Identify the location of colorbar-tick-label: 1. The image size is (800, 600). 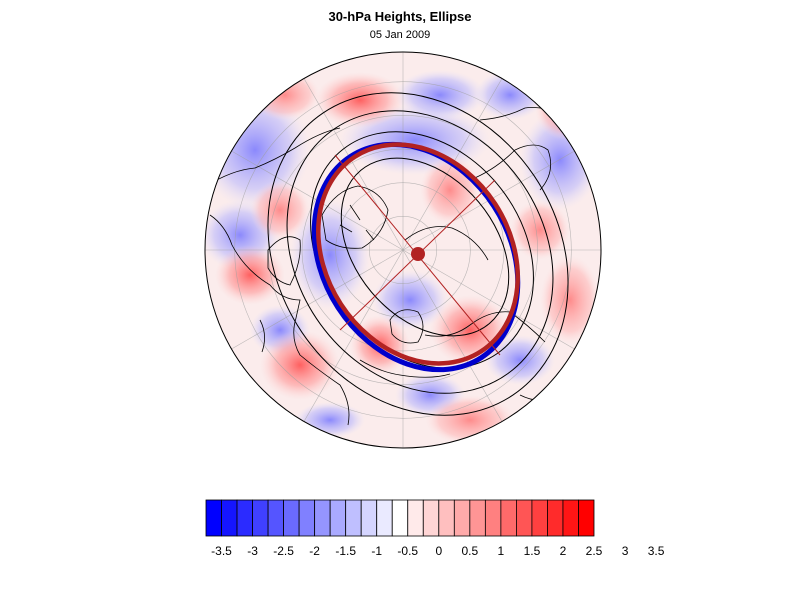
(501, 551).